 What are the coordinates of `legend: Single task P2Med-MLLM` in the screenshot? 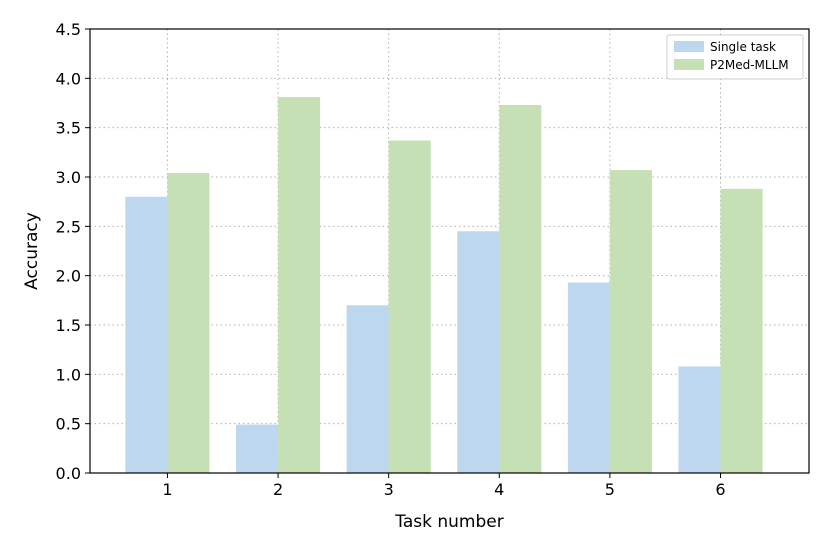 It's located at (735, 57).